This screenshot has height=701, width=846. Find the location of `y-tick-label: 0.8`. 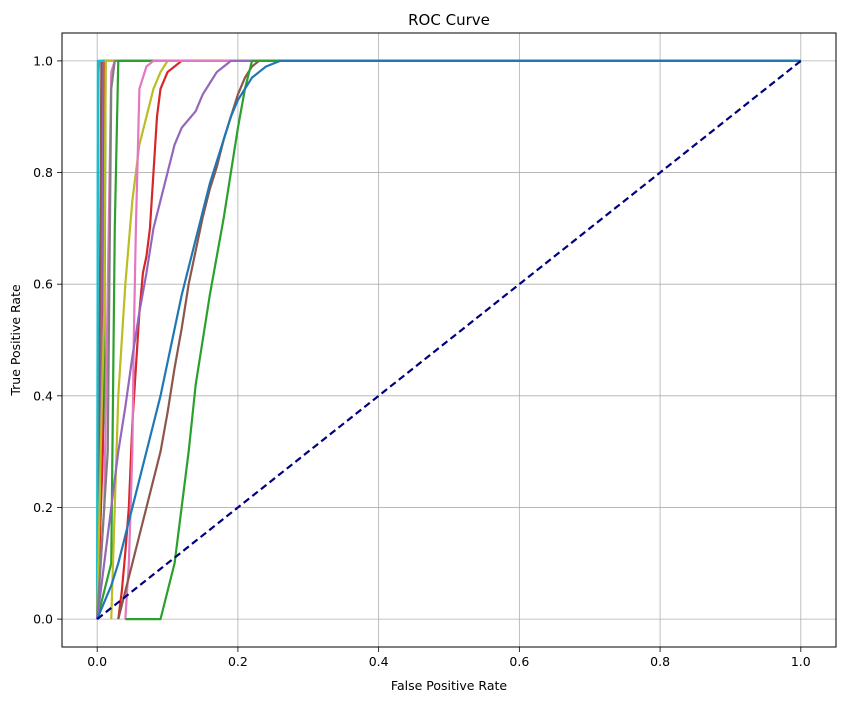

y-tick-label: 0.8 is located at coordinates (43, 172).